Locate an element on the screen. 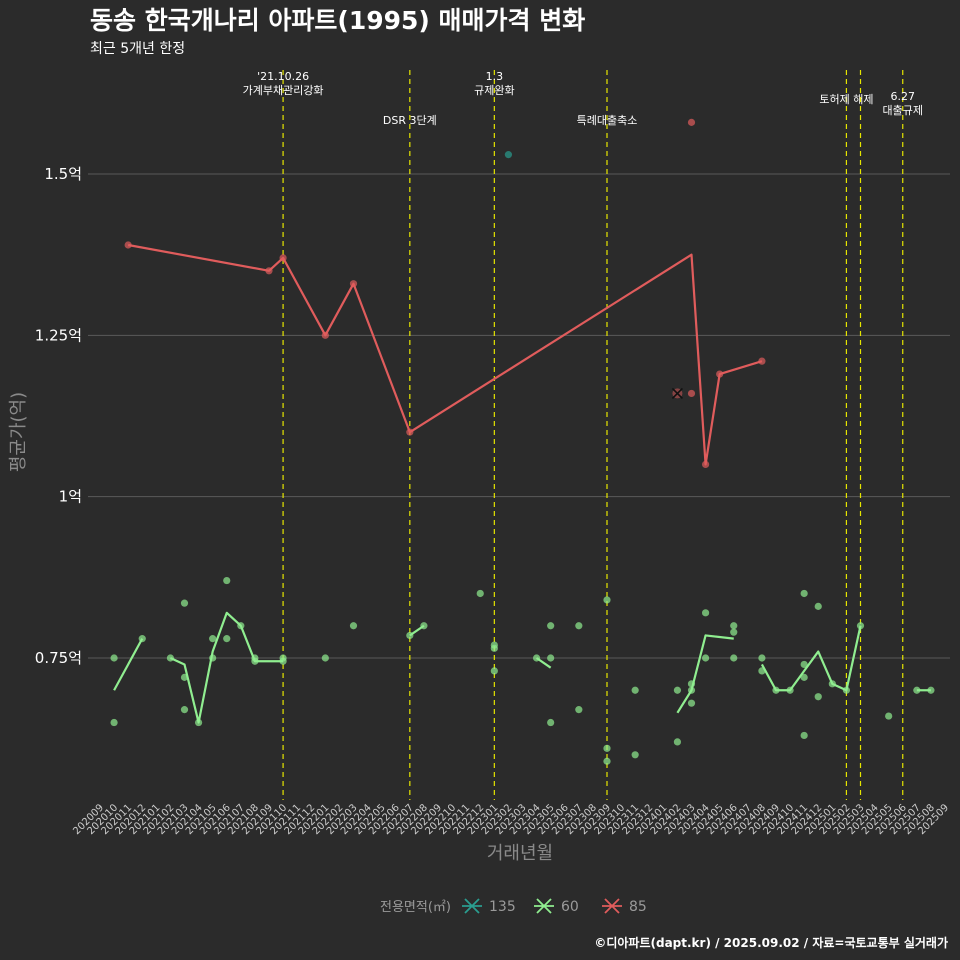  event-annotation: 토허제 해제 is located at coordinates (846, 99).